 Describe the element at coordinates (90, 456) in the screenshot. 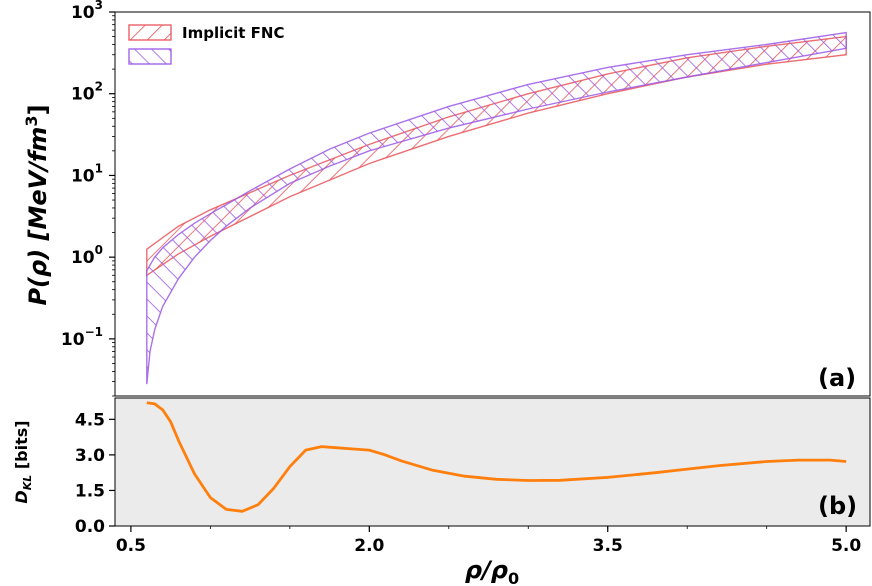

I see `y-tick-label-b-2: 3.0` at that location.